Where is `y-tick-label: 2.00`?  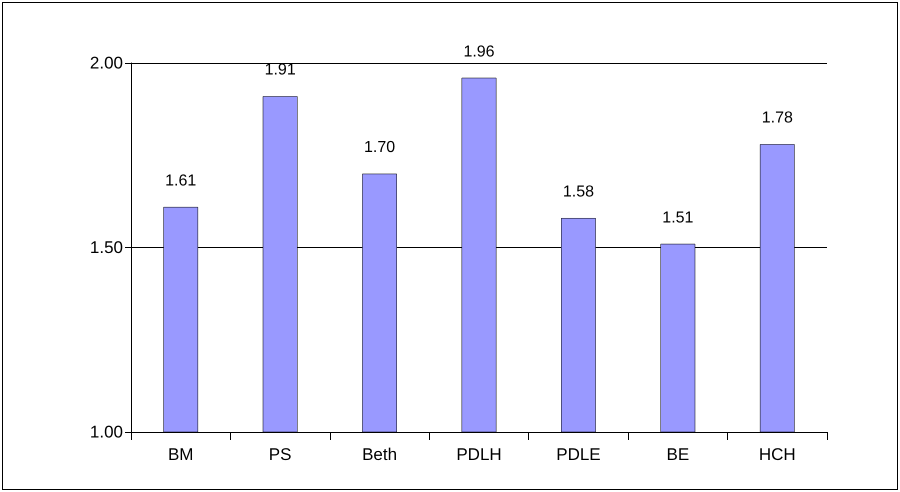
y-tick-label: 2.00 is located at coordinates (106, 63).